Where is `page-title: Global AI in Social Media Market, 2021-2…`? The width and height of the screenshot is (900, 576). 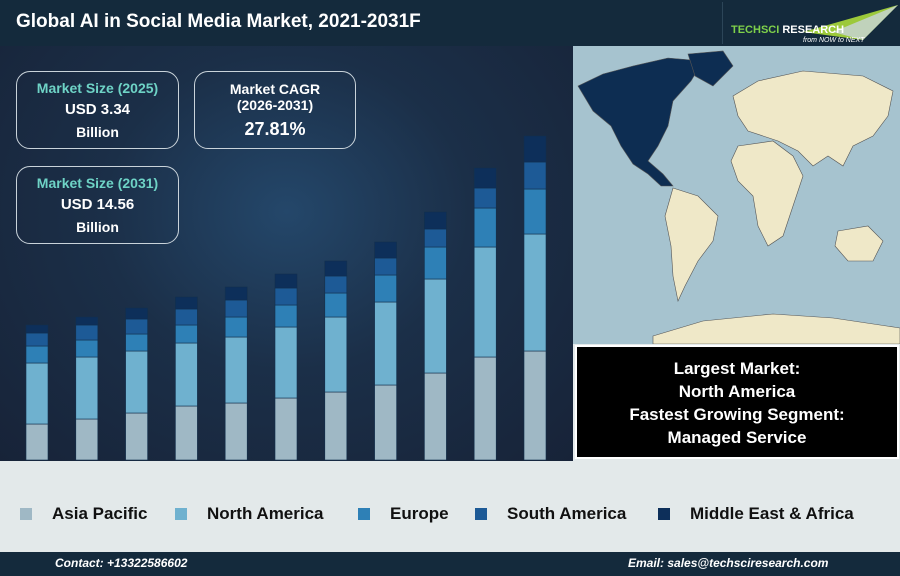 page-title: Global AI in Social Media Market, 2021-2… is located at coordinates (218, 21).